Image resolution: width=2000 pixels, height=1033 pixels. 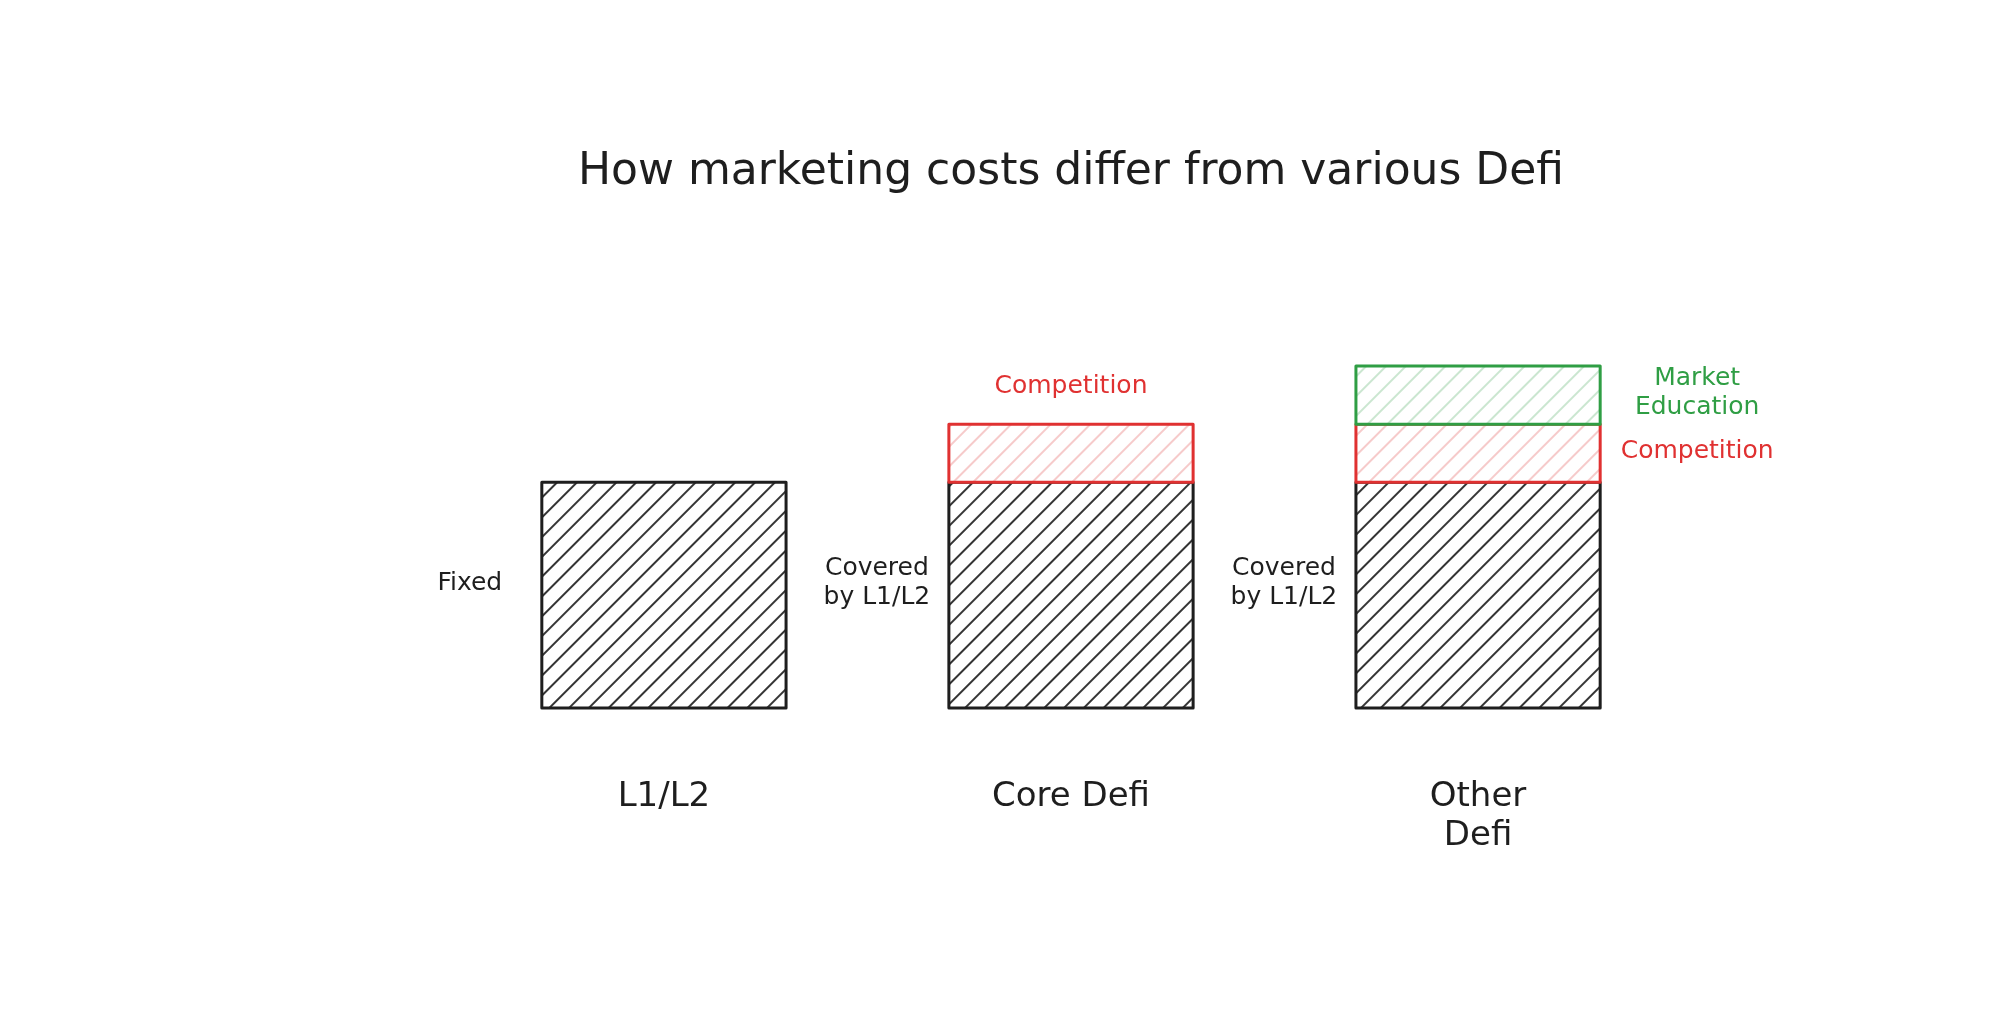 I want to click on x-tick-label: Other Defi, so click(x=1478, y=813).